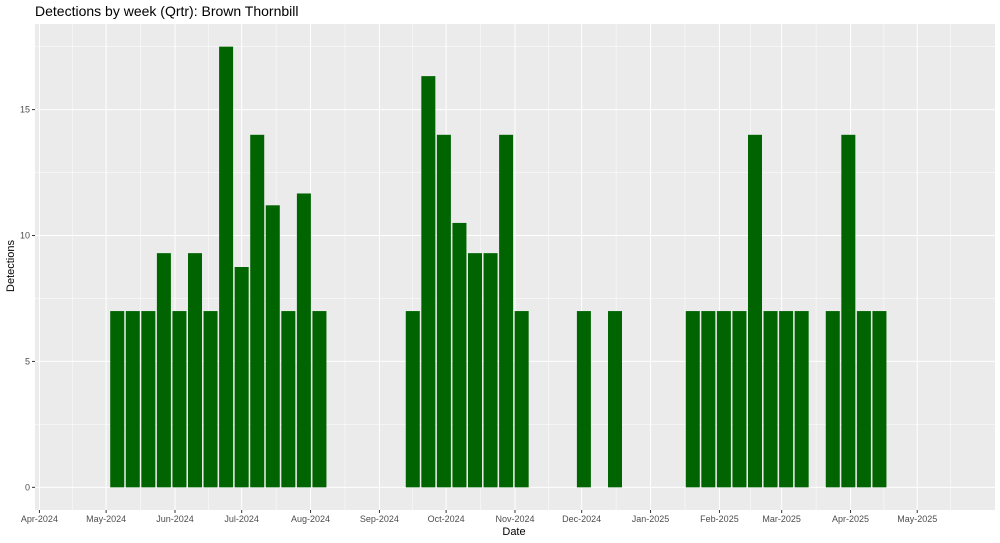 The image size is (1000, 543). Describe the element at coordinates (781, 519) in the screenshot. I see `x-tick-label: Mar-2025` at that location.